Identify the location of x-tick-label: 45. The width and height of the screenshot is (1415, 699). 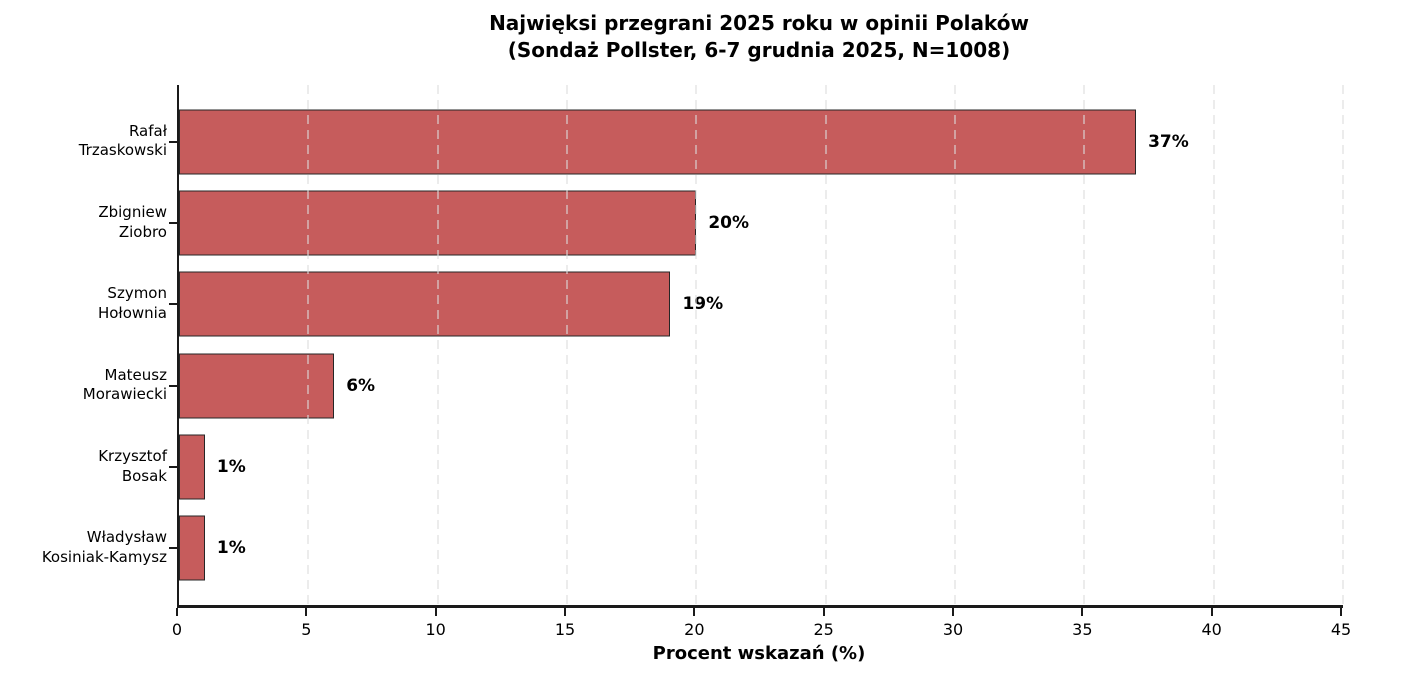
(1341, 629).